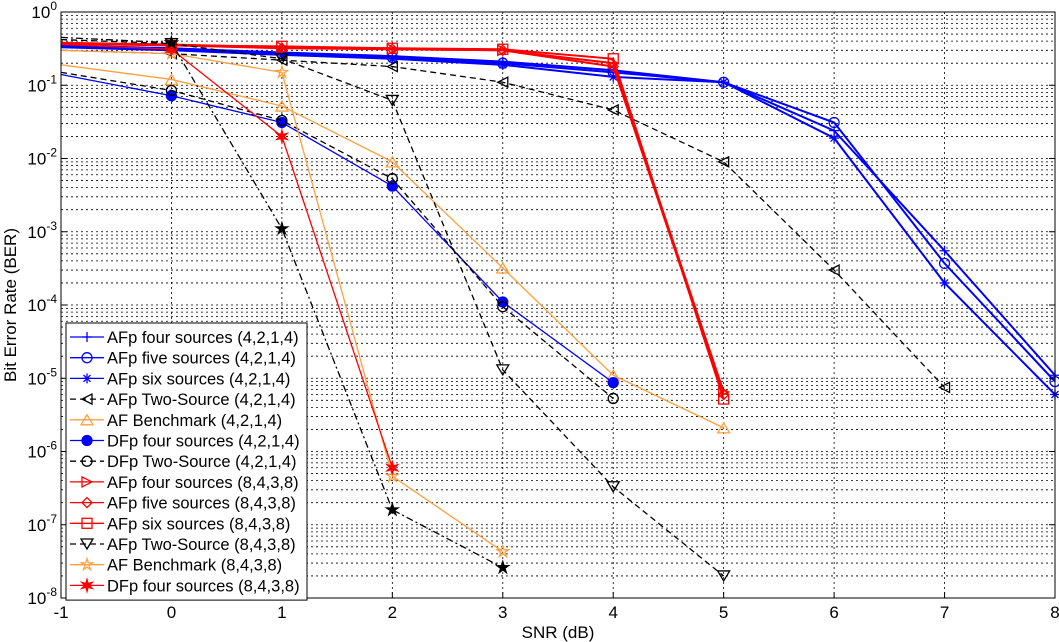 The width and height of the screenshot is (1059, 642). Describe the element at coordinates (201, 359) in the screenshot. I see `legend-label: AFp five sources (4,2,1,4)` at that location.